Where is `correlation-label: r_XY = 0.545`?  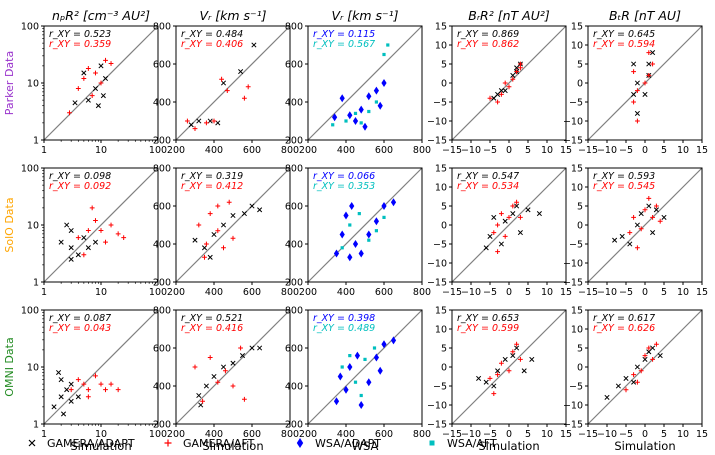
correlation-label: r_XY = 0.545 is located at coordinates (624, 186).